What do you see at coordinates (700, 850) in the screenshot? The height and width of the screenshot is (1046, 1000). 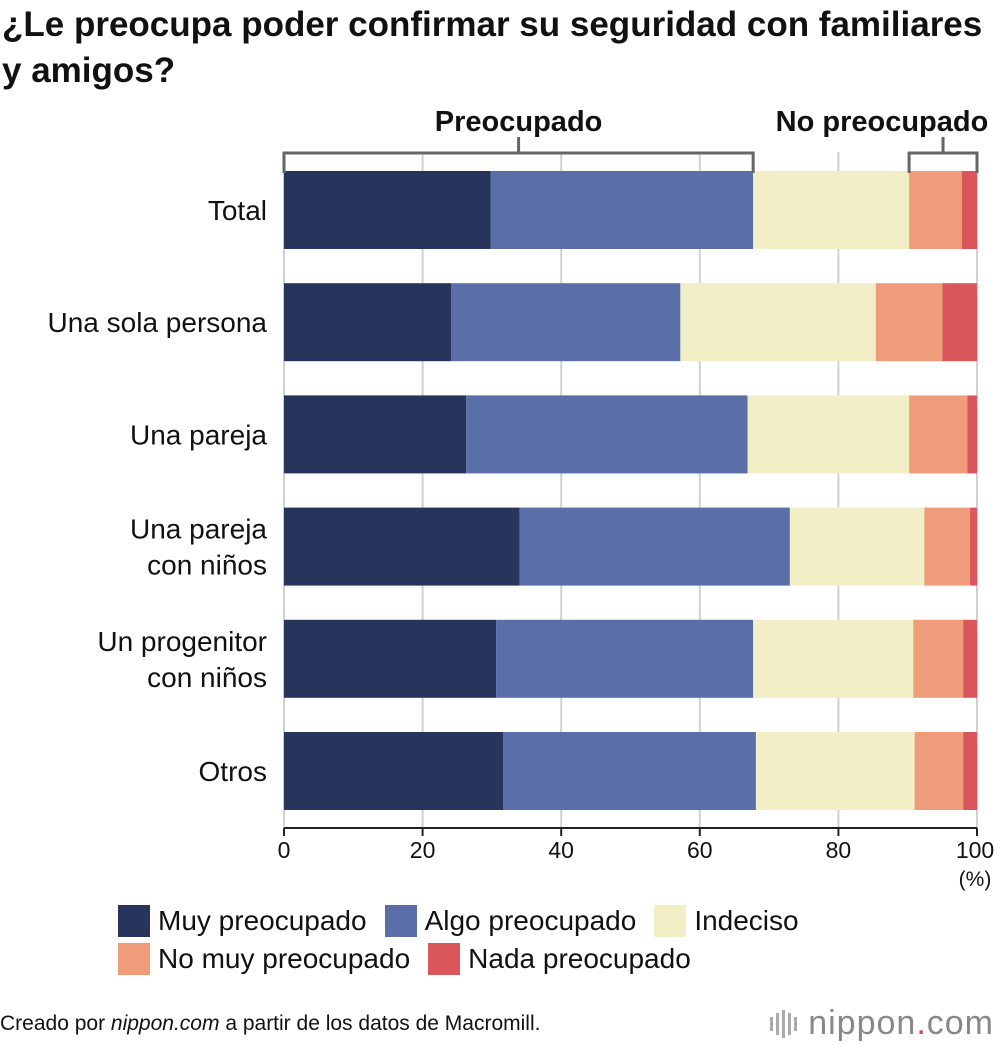 I see `x-tick-label: 60` at bounding box center [700, 850].